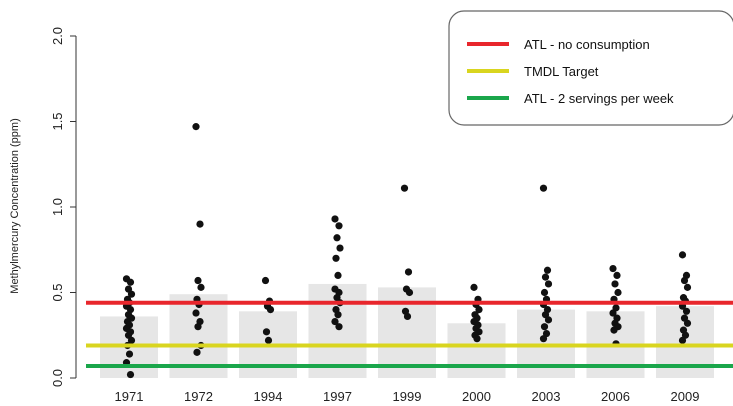 Image resolution: width=733 pixels, height=406 pixels. I want to click on x-tick-label-2000: 2000, so click(476, 396).